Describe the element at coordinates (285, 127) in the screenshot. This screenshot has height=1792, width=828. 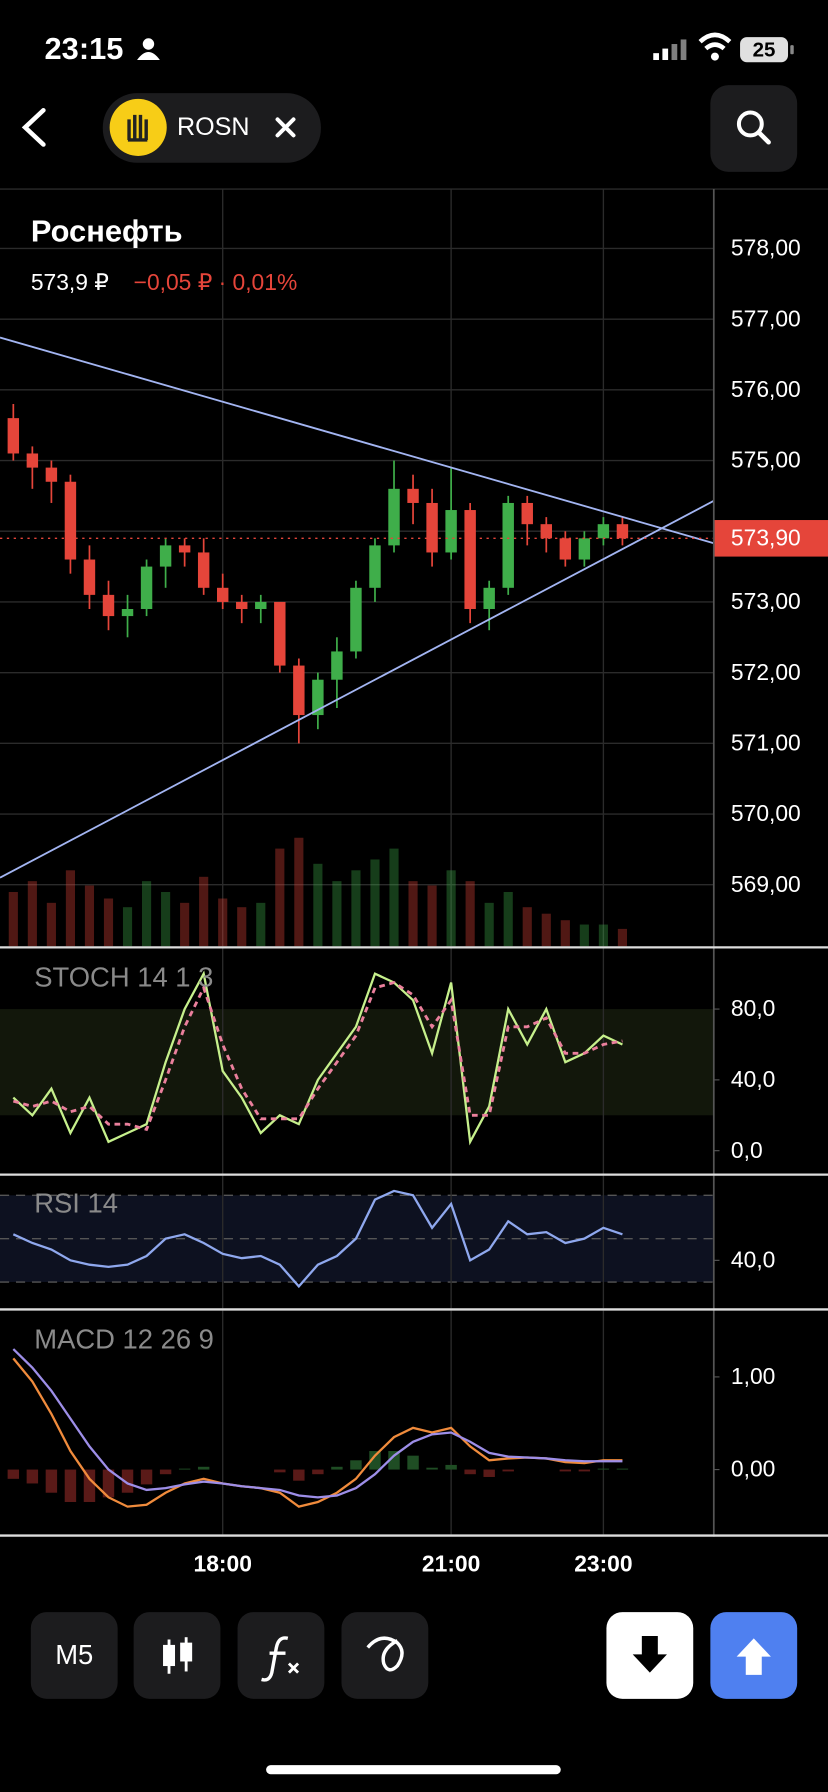
I see `close-ticker` at that location.